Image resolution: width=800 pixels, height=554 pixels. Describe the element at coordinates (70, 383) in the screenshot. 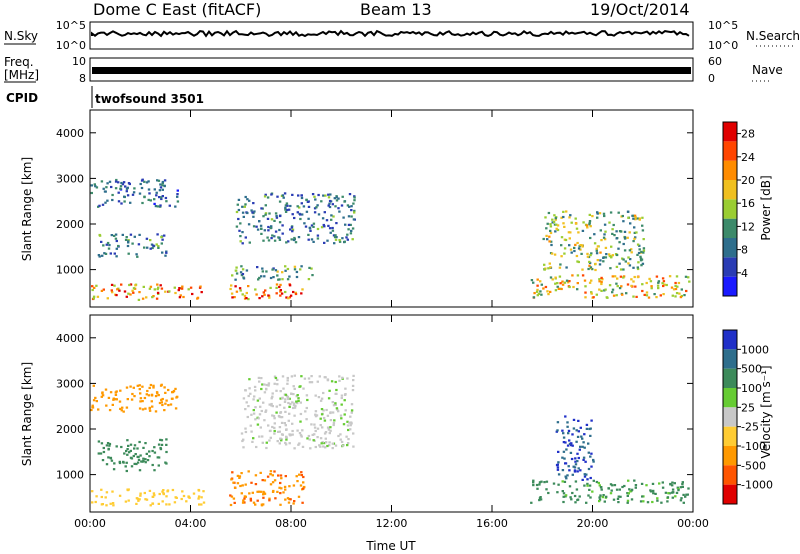

I see `y-tick-label: 3000` at that location.